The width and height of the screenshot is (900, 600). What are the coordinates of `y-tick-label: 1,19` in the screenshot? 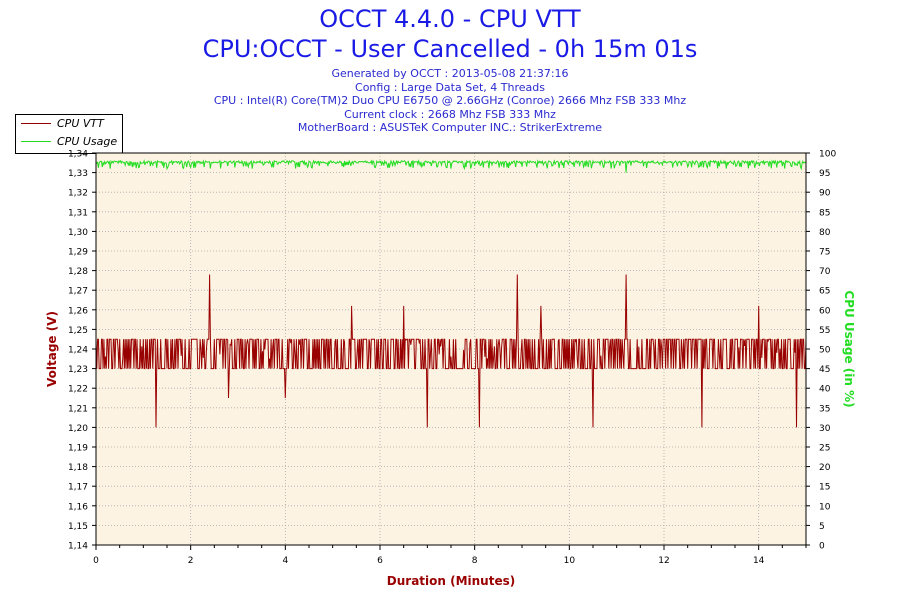 It's located at (78, 449).